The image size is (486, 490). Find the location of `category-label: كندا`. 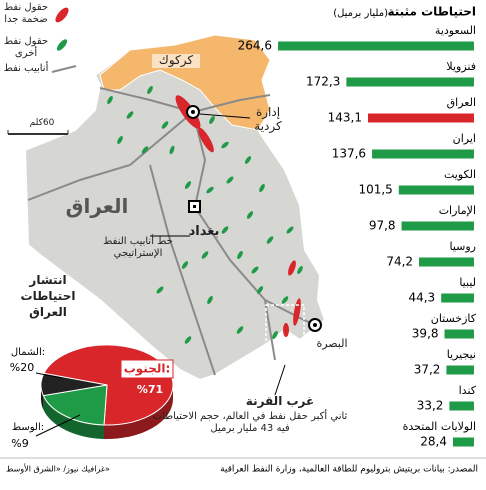

category-label: كندا is located at coordinates (468, 390).